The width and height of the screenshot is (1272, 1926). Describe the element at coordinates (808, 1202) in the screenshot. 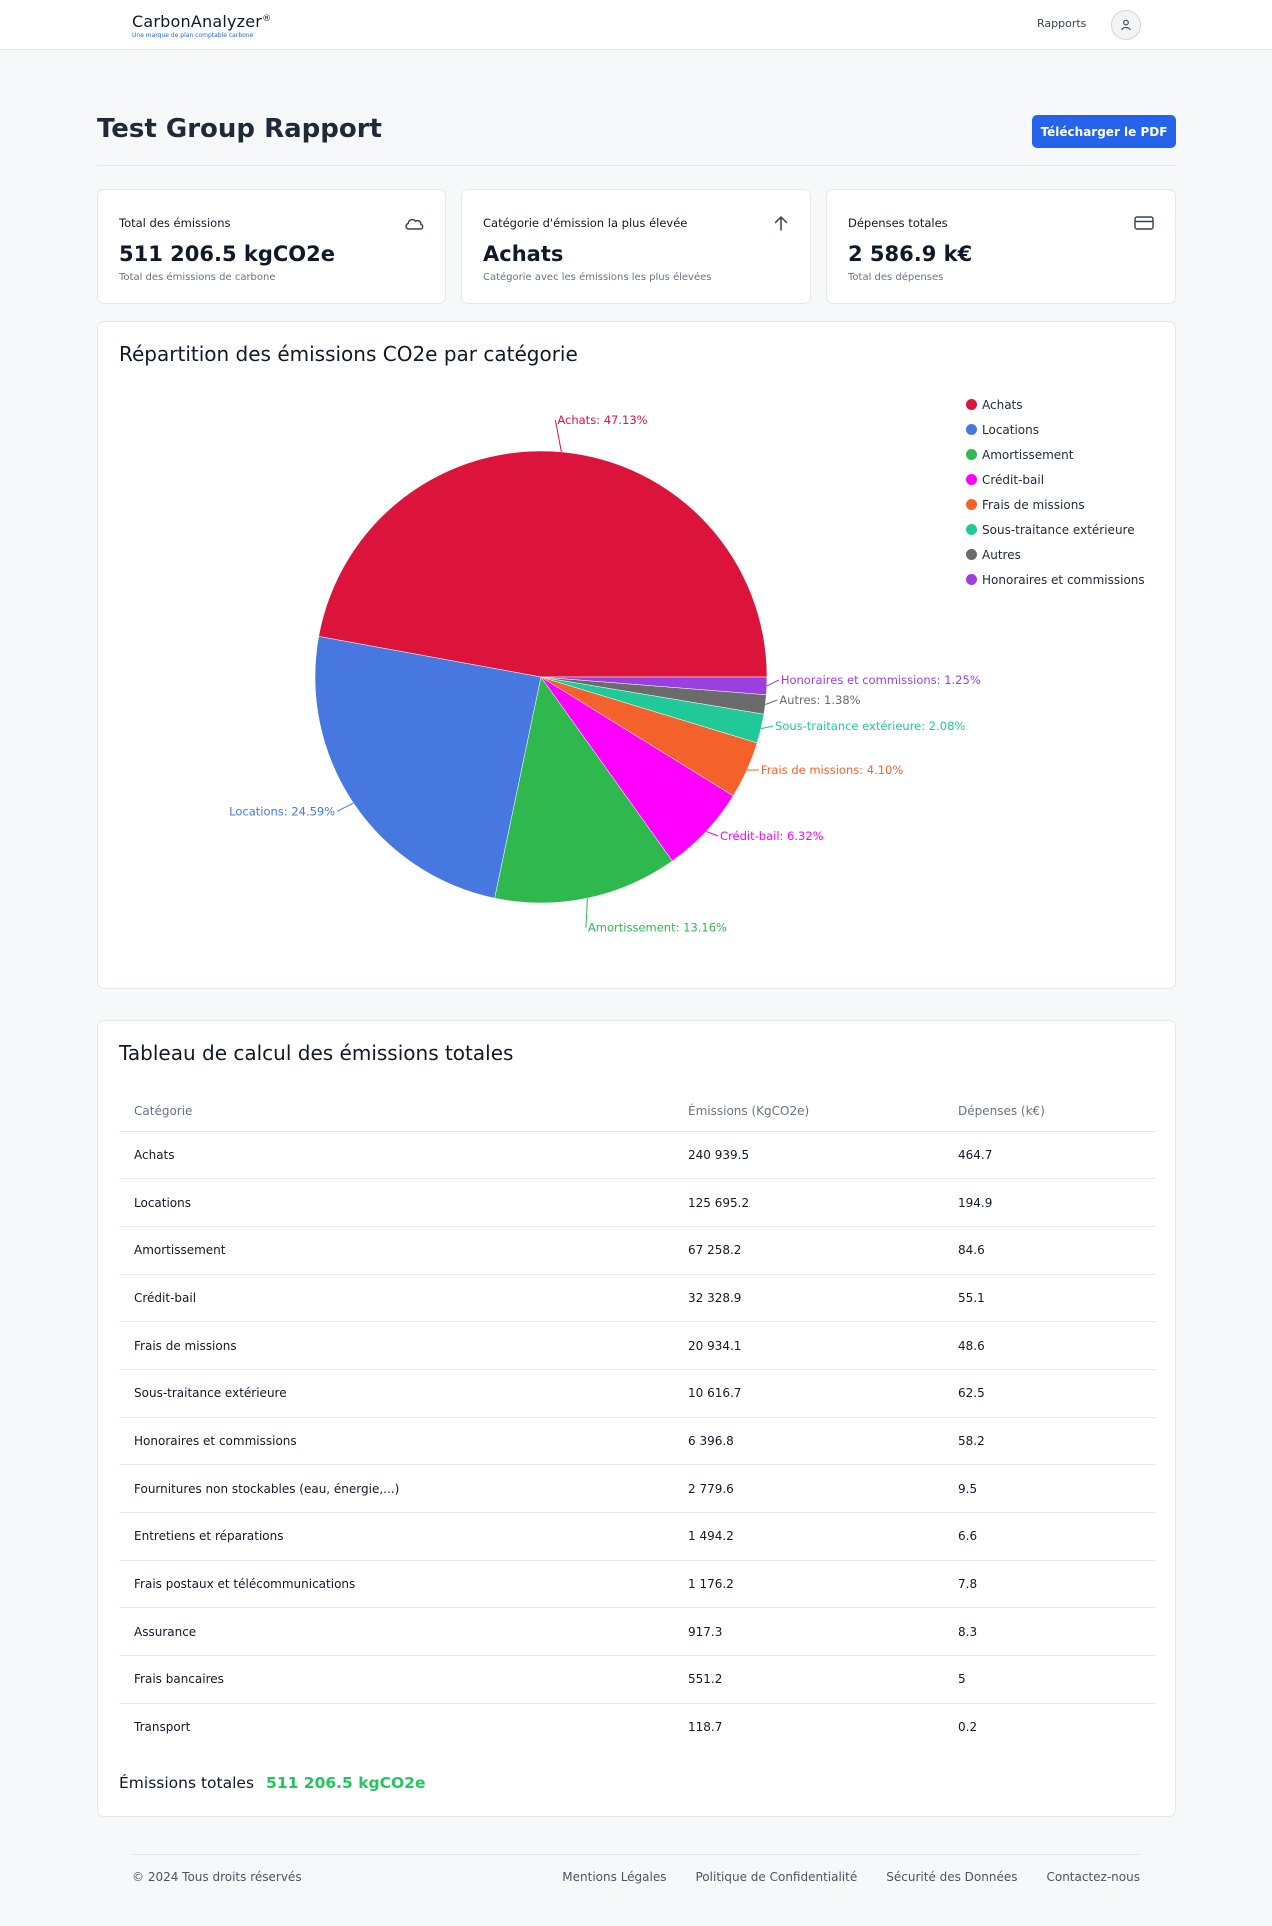

I see `cell-emissions: 125 695.2` at that location.